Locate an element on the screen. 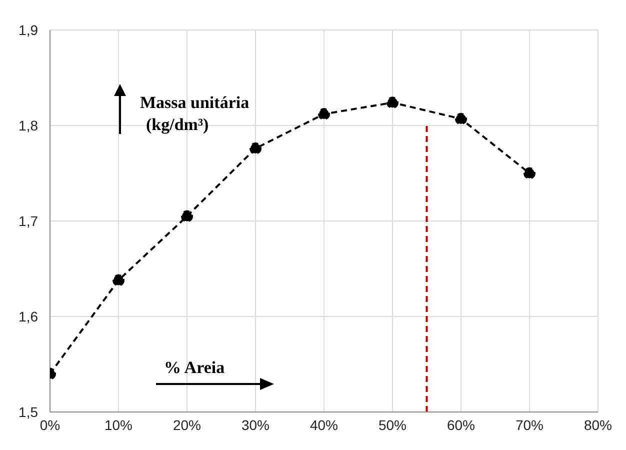  x-tick-label: 80% is located at coordinates (598, 424).